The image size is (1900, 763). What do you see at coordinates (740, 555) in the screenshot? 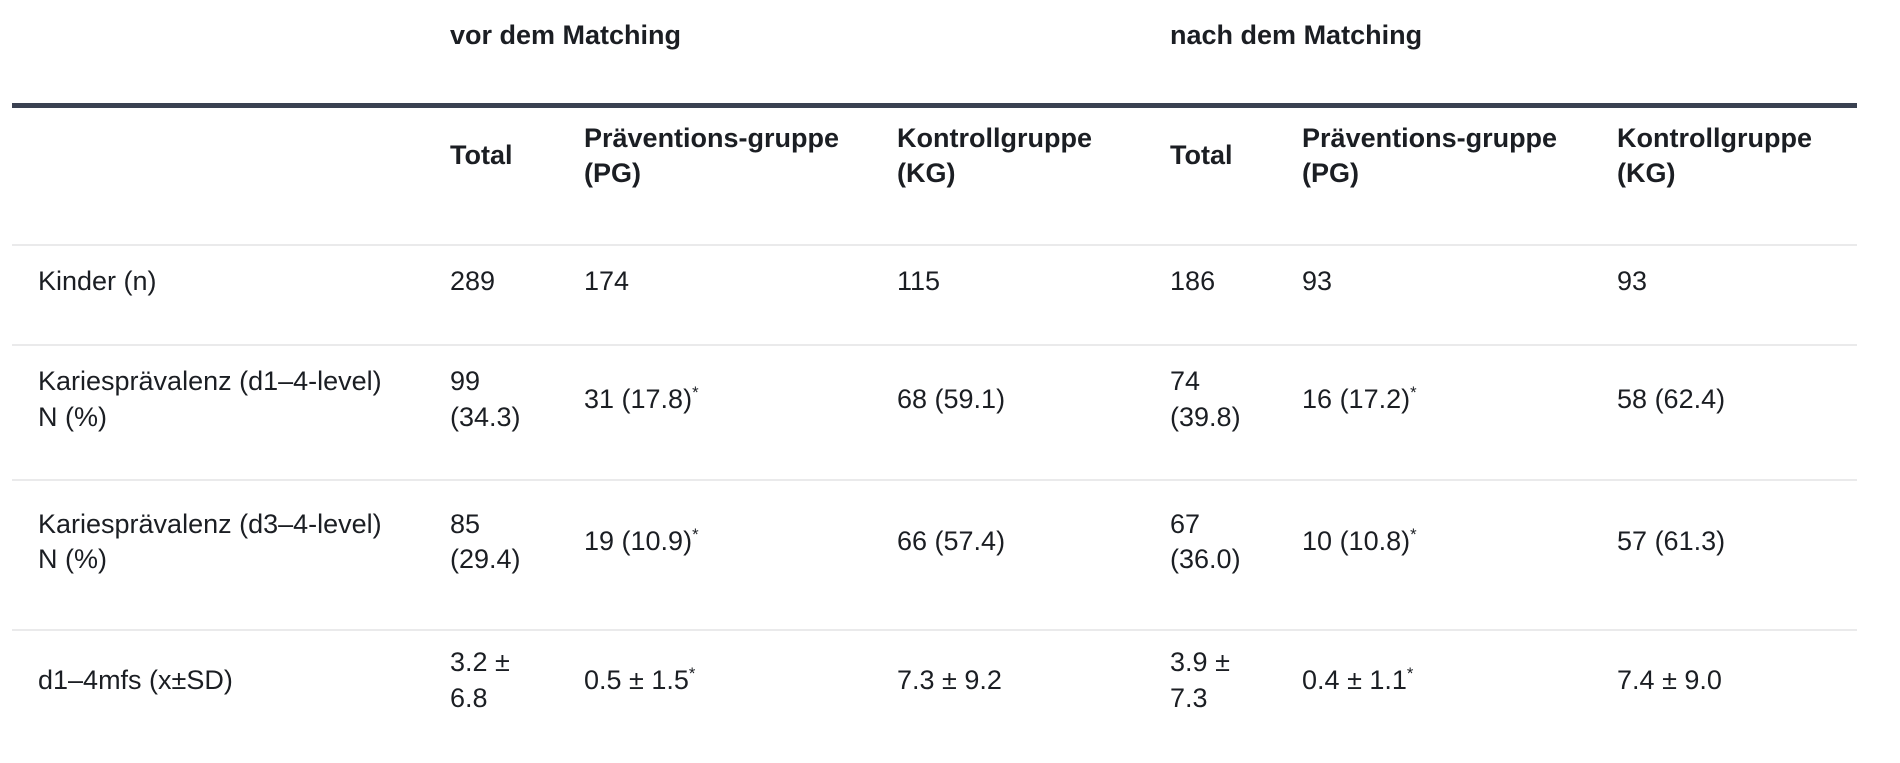
I see `table-cell: 19 (10.9)*` at bounding box center [740, 555].